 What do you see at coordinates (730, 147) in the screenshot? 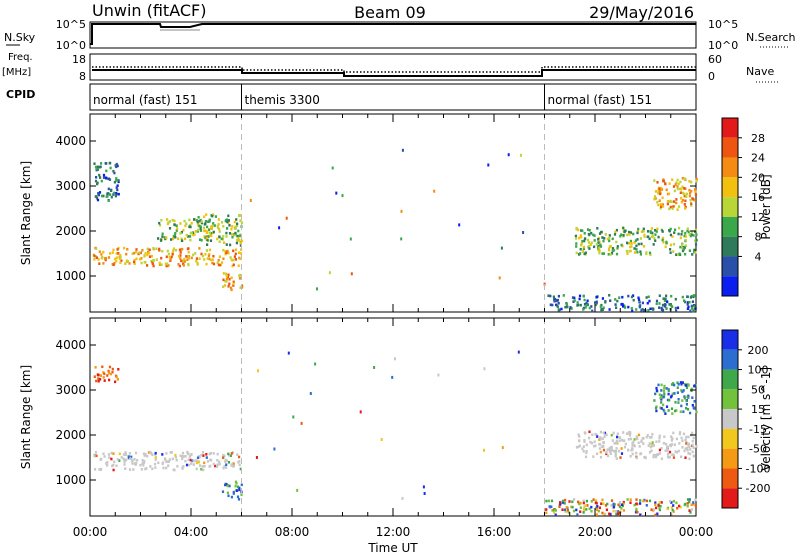
I see `power-cbar-swatch` at bounding box center [730, 147].